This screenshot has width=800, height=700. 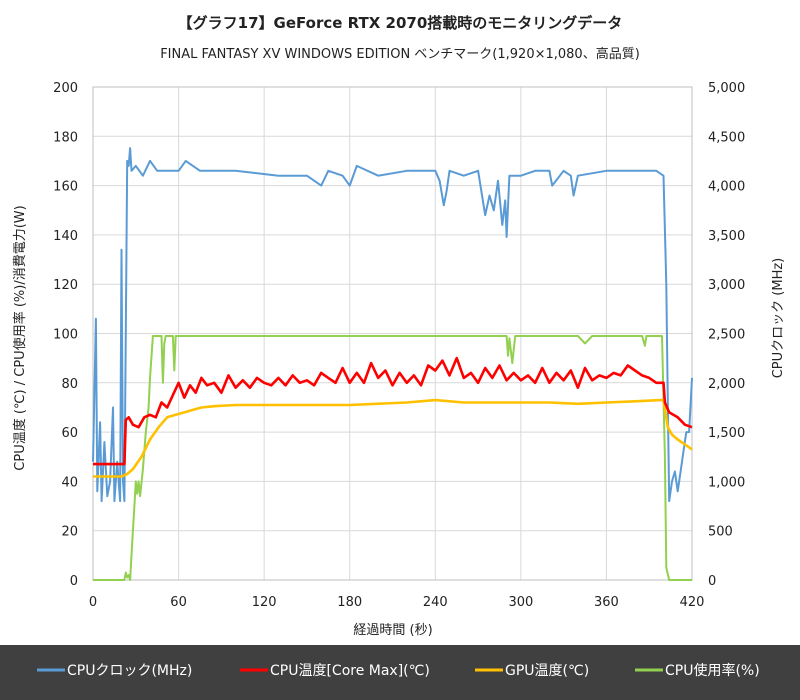 I want to click on y2-tick-label: 1,000, so click(x=726, y=482).